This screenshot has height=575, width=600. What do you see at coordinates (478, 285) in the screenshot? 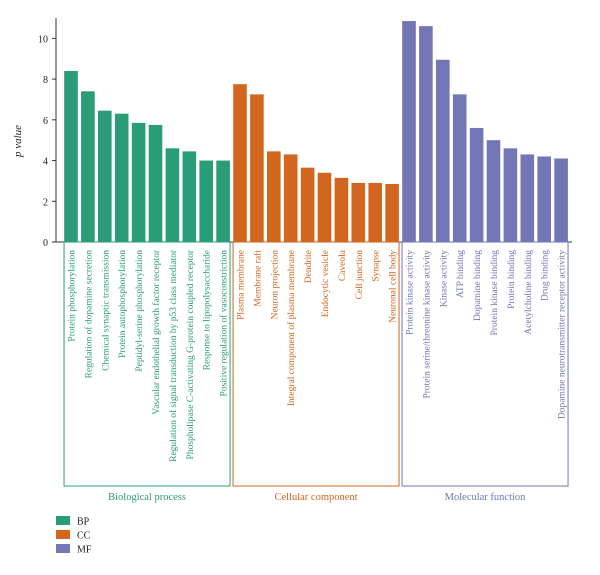
I see `x-tick-label: Dopamine binding` at bounding box center [478, 285].